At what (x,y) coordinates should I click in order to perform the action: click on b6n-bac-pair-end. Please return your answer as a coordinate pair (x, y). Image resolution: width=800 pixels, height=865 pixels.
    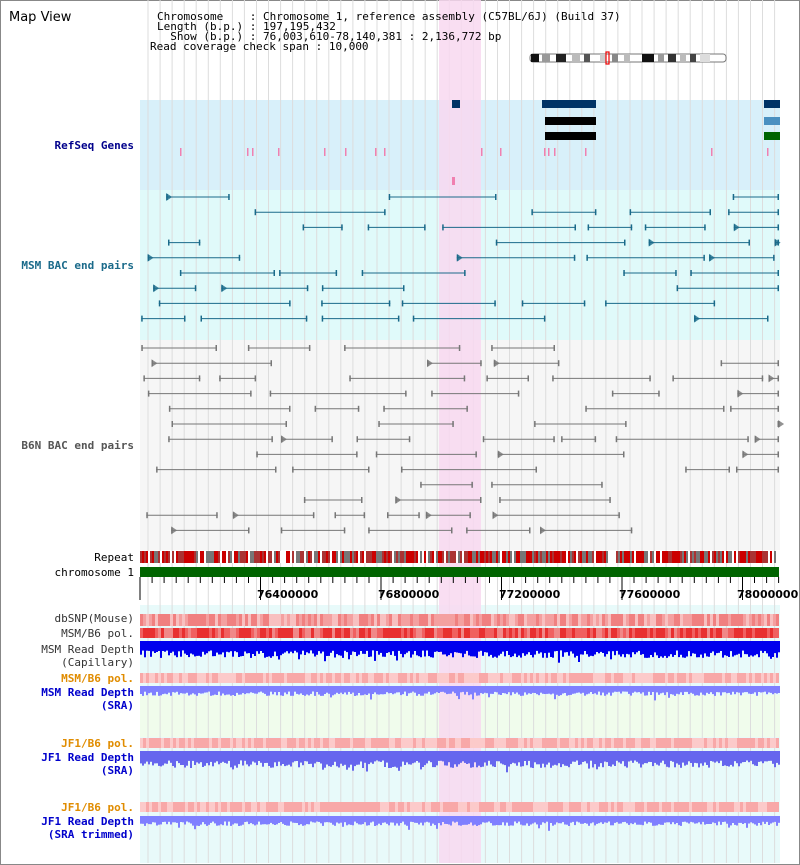
    Looking at the image, I should click on (272, 439).